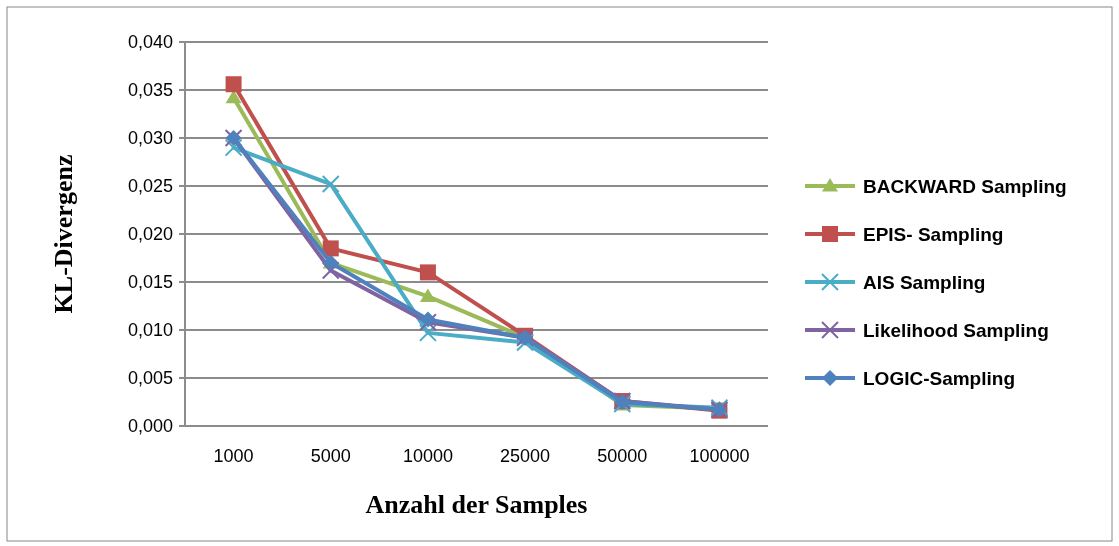  What do you see at coordinates (150, 42) in the screenshot?
I see `y-tick-label: 0,040` at bounding box center [150, 42].